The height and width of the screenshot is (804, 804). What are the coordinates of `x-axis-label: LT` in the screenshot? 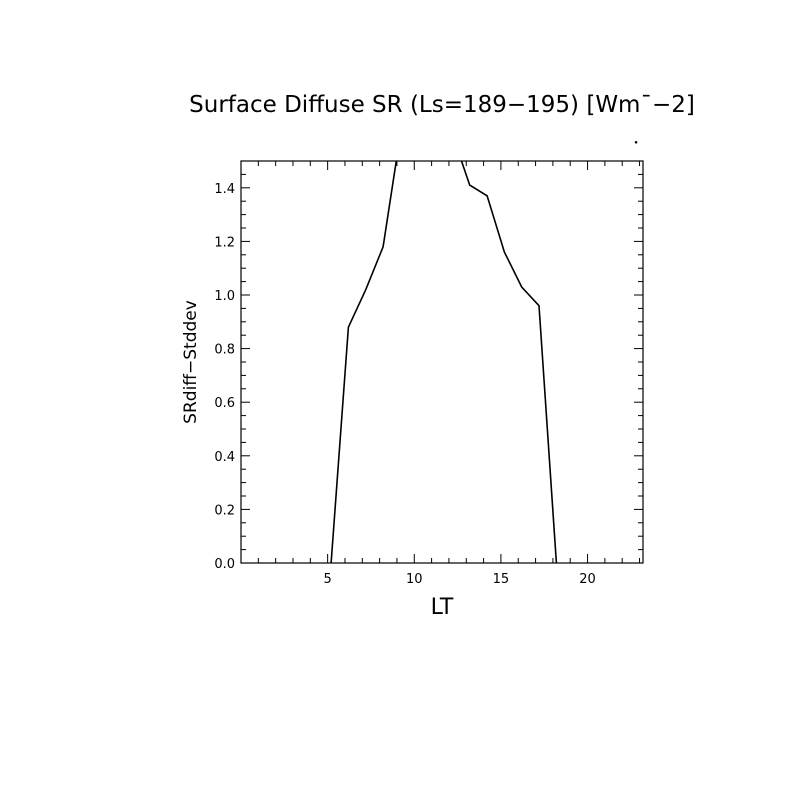 It's located at (442, 607).